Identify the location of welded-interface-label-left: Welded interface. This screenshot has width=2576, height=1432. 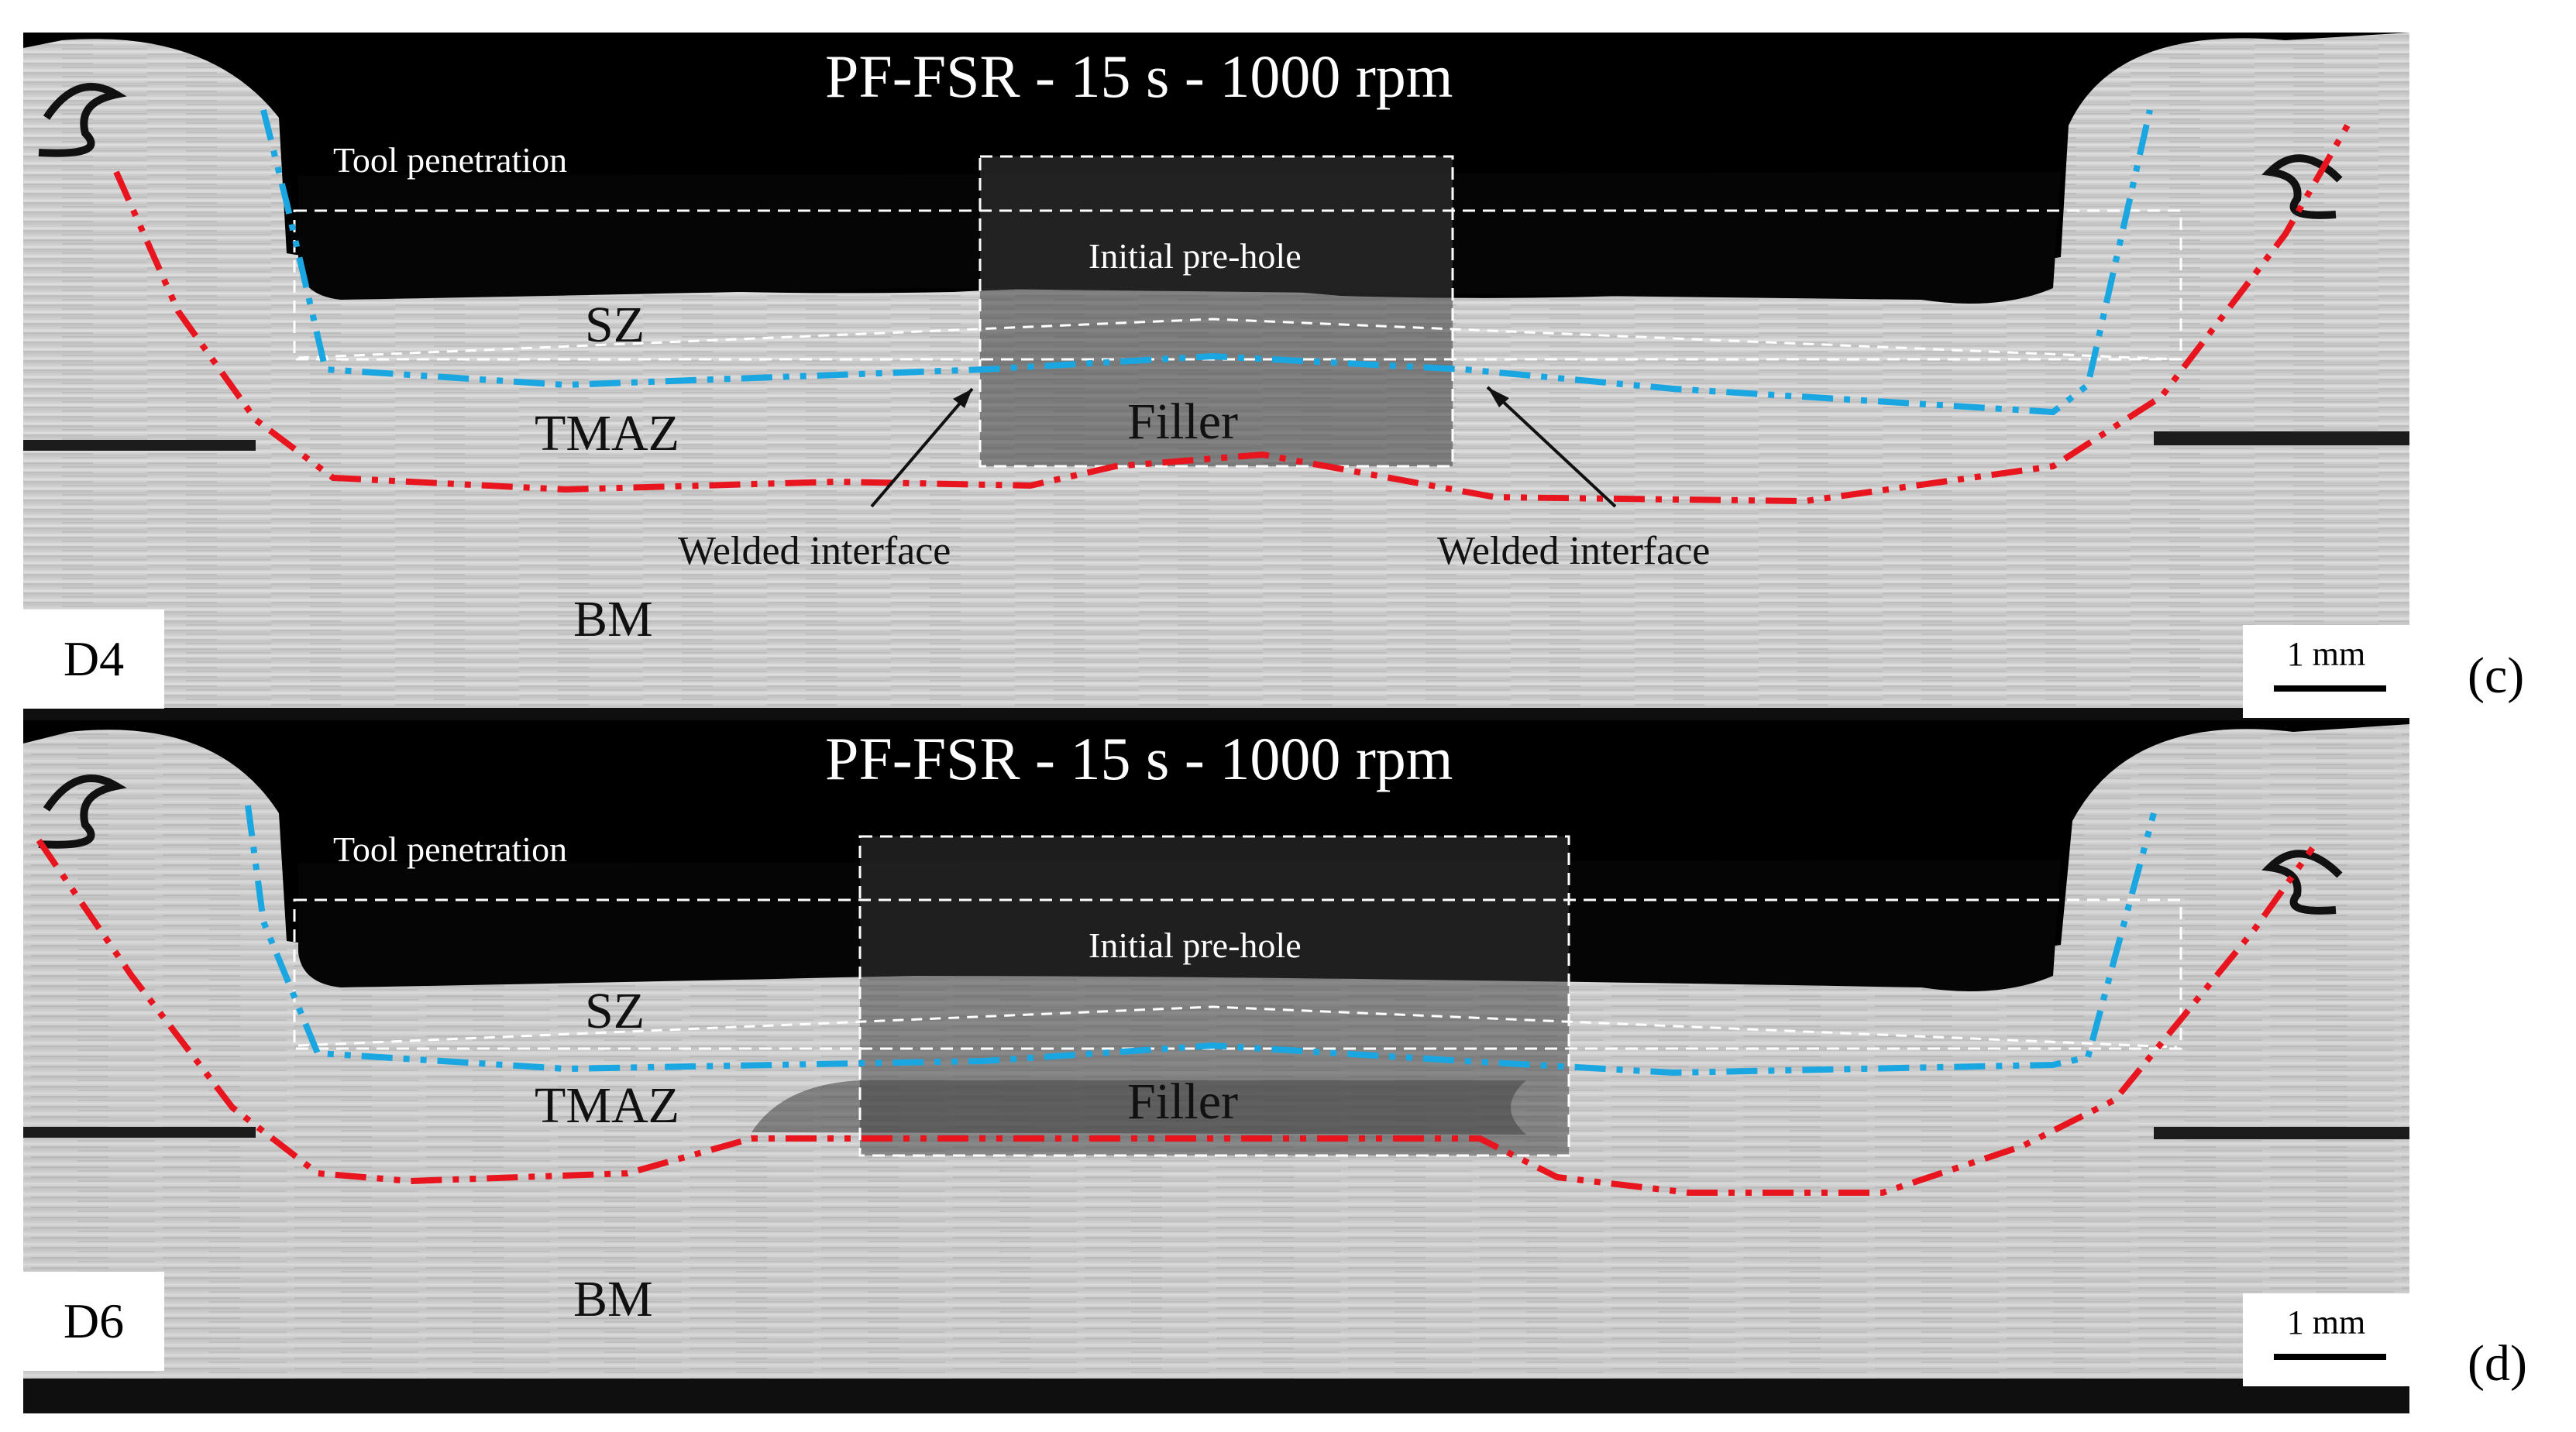
(814, 551).